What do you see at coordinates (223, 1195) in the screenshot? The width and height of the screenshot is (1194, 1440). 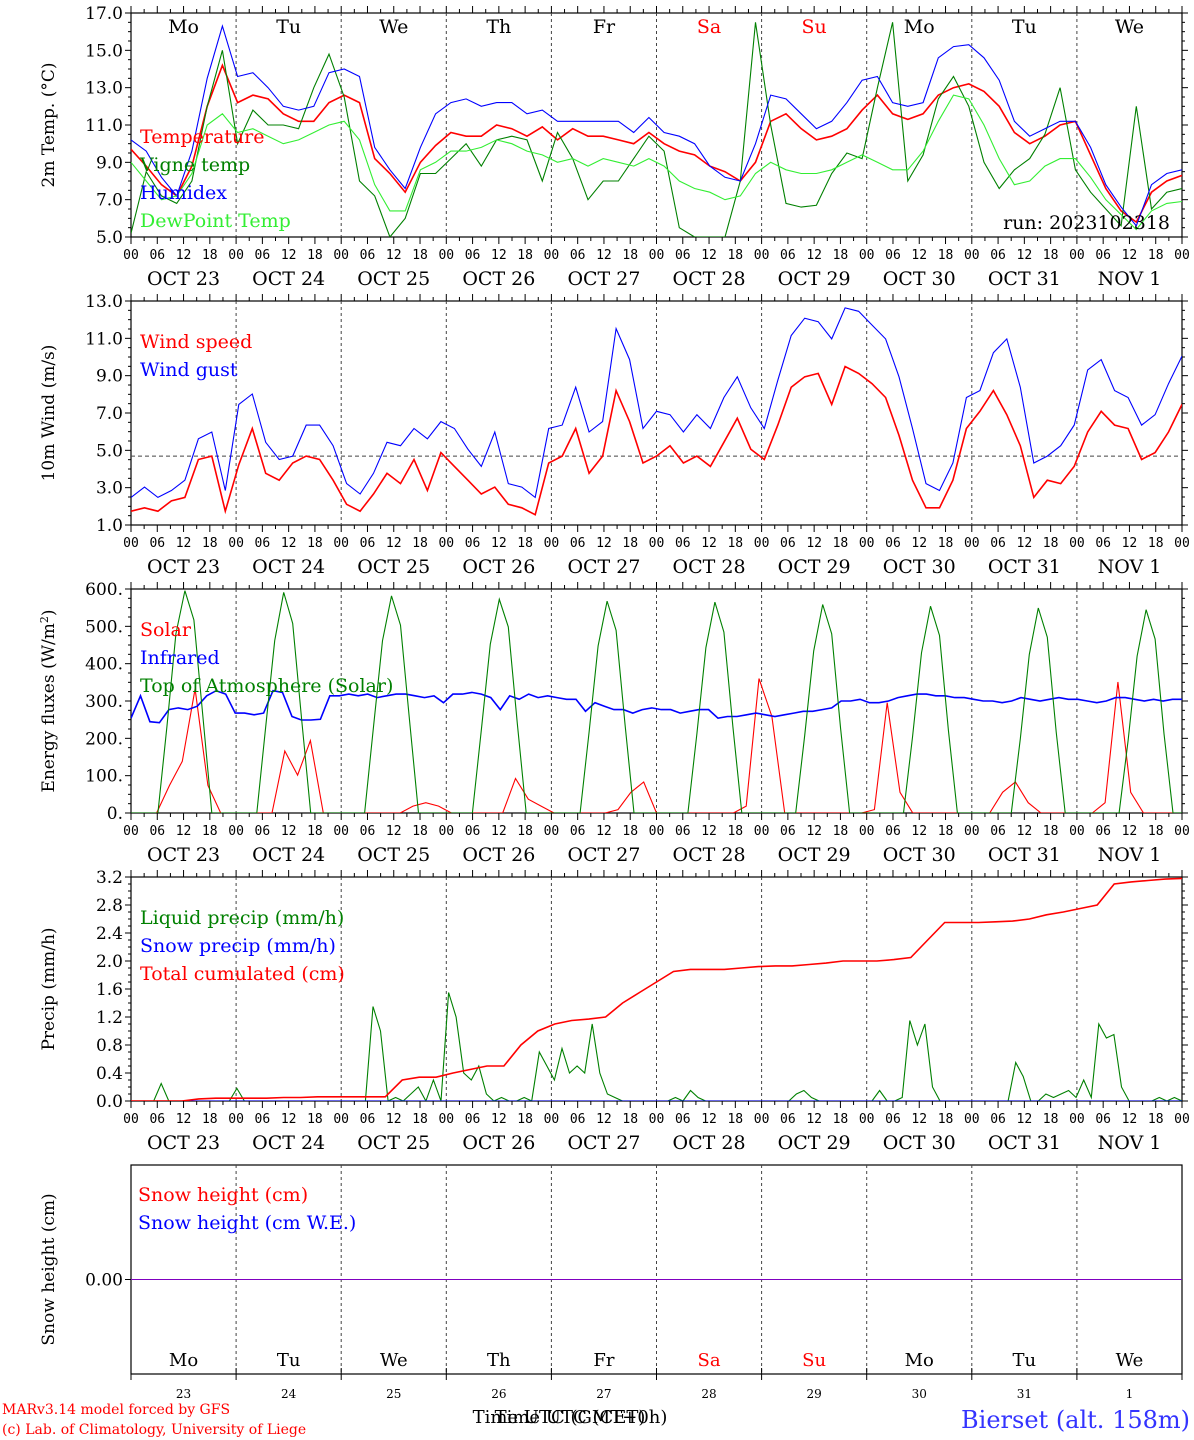 I see `legend-entry: Snow height (cm)` at bounding box center [223, 1195].